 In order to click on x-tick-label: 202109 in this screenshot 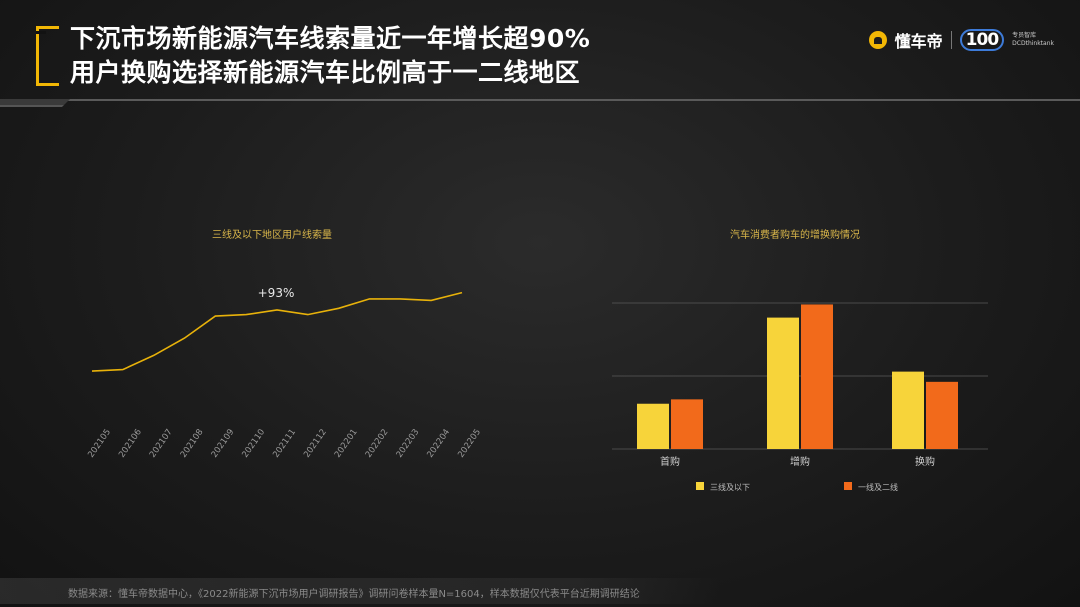, I will do `click(223, 443)`.